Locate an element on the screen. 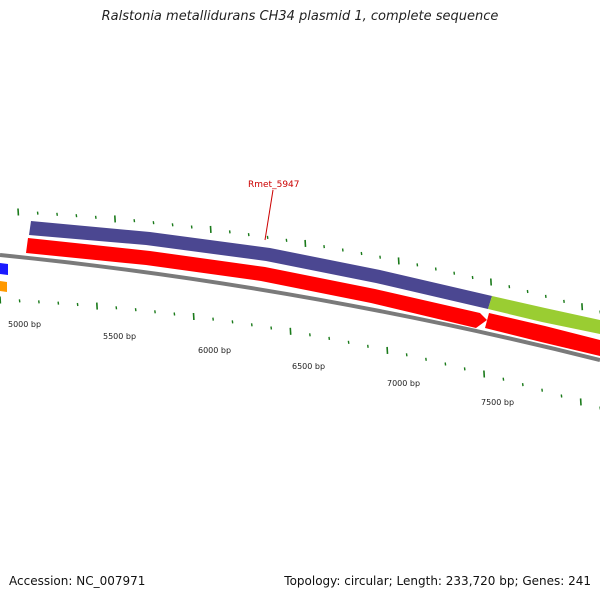  scale-label-6000: 6000 bp is located at coordinates (214, 350).